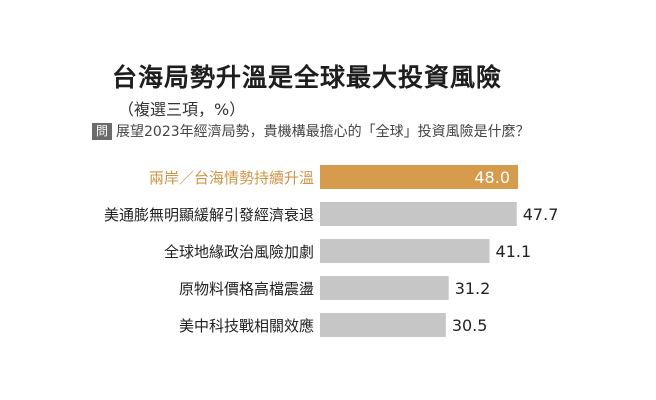  I want to click on value-label-5: 30.5, so click(470, 325).